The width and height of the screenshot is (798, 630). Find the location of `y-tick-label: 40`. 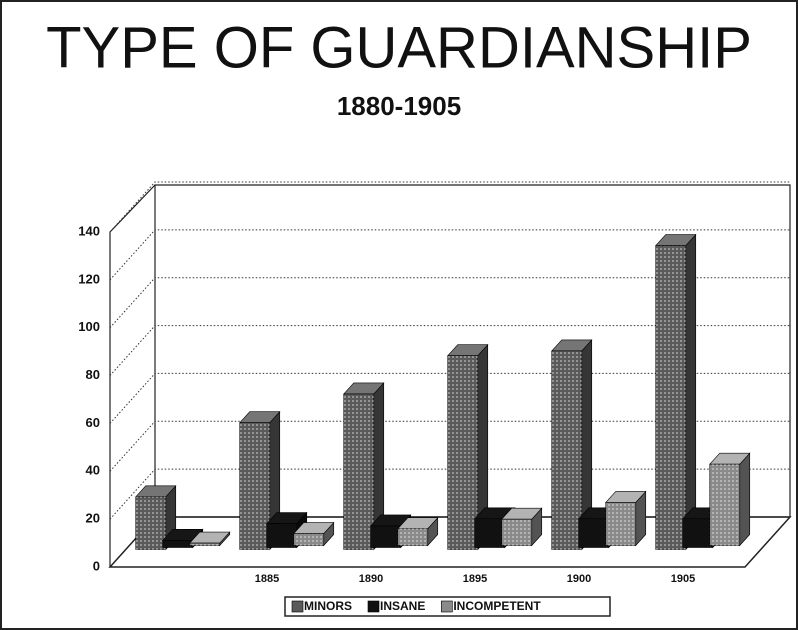

y-tick-label: 40 is located at coordinates (93, 470).